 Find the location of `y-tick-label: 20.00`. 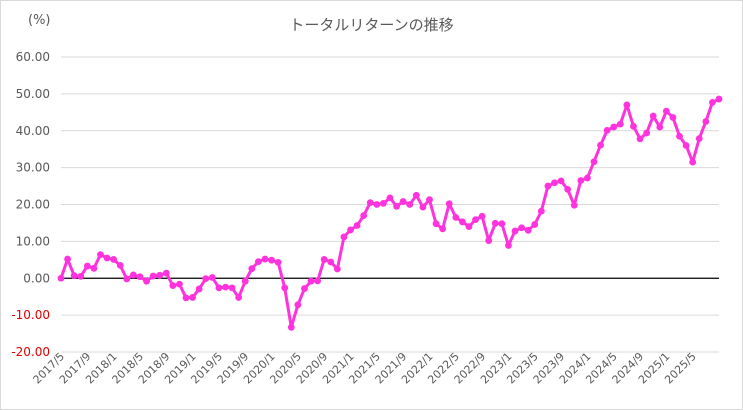

y-tick-label: 20.00 is located at coordinates (33, 205).